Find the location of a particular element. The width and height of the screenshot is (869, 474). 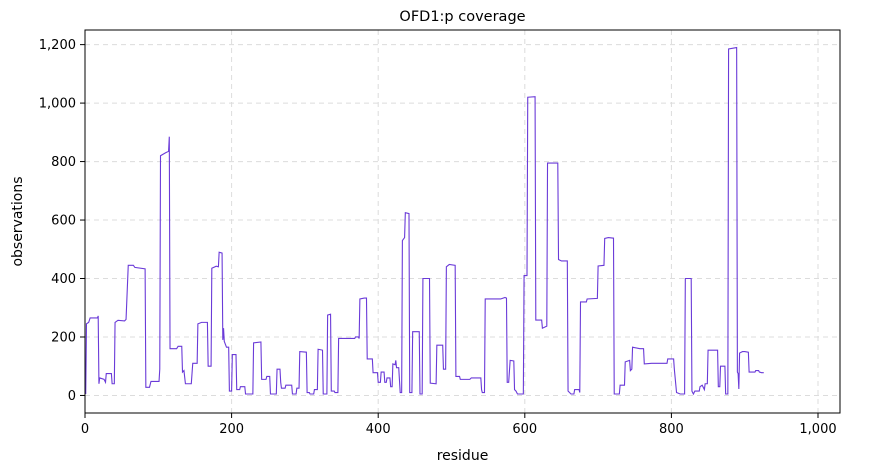

x-tick-label: 800 is located at coordinates (671, 429).